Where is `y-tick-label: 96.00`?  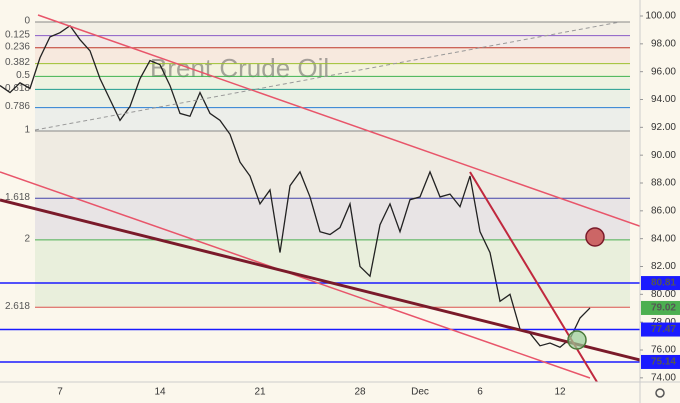
y-tick-label: 96.00 is located at coordinates (663, 71).